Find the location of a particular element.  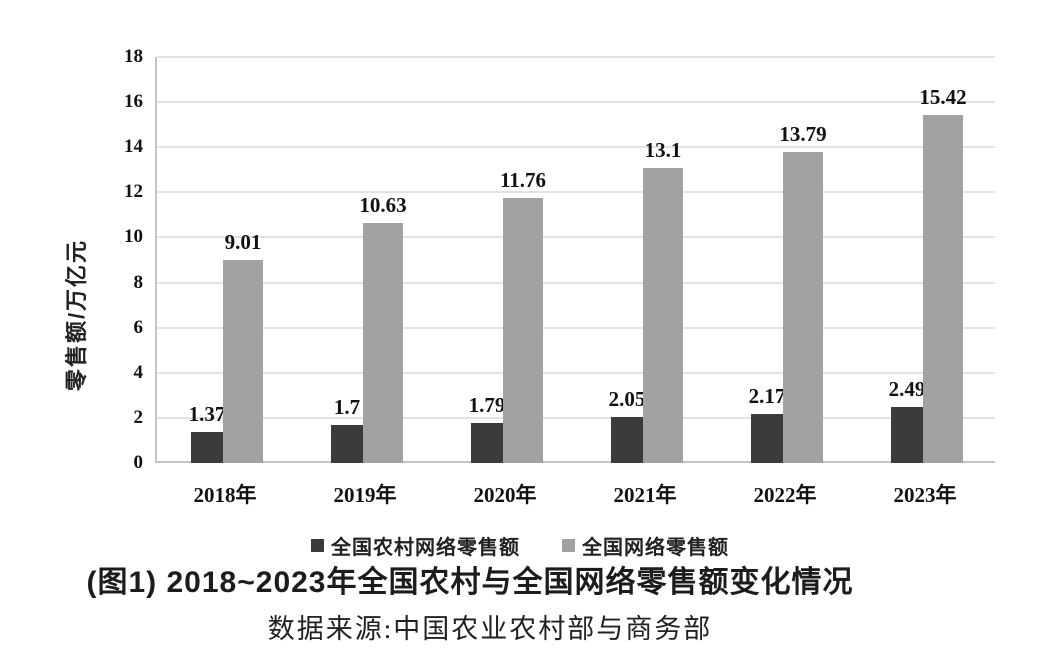

bar-value-label: 15.42 is located at coordinates (943, 97).